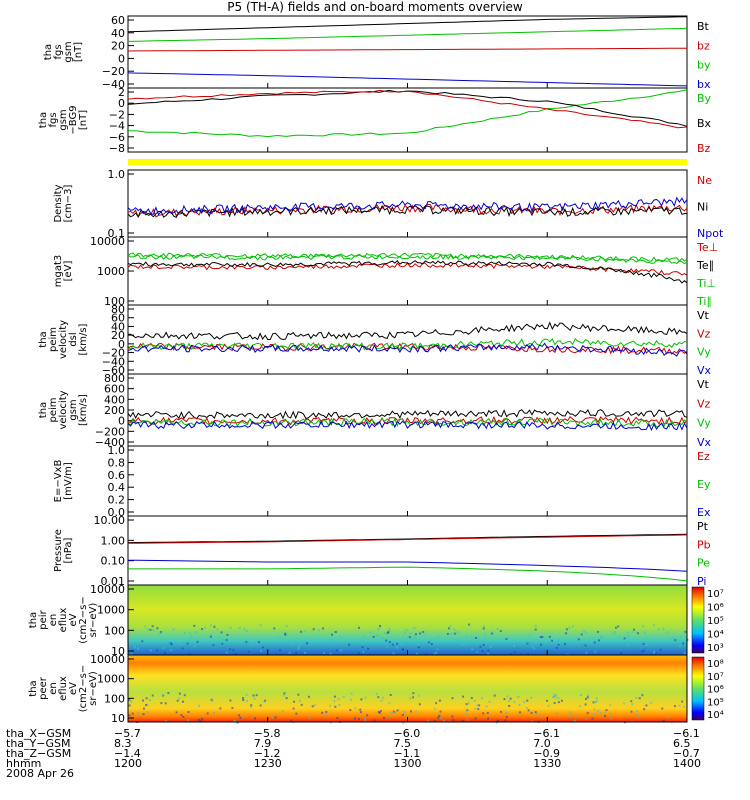 Image resolution: width=750 pixels, height=800 pixels. Describe the element at coordinates (704, 423) in the screenshot. I see `legend-Vy: Vy` at that location.